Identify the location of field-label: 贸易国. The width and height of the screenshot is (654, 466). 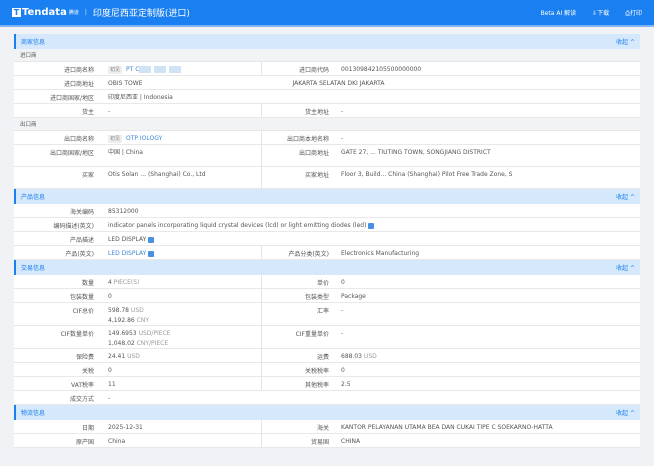
(319, 443).